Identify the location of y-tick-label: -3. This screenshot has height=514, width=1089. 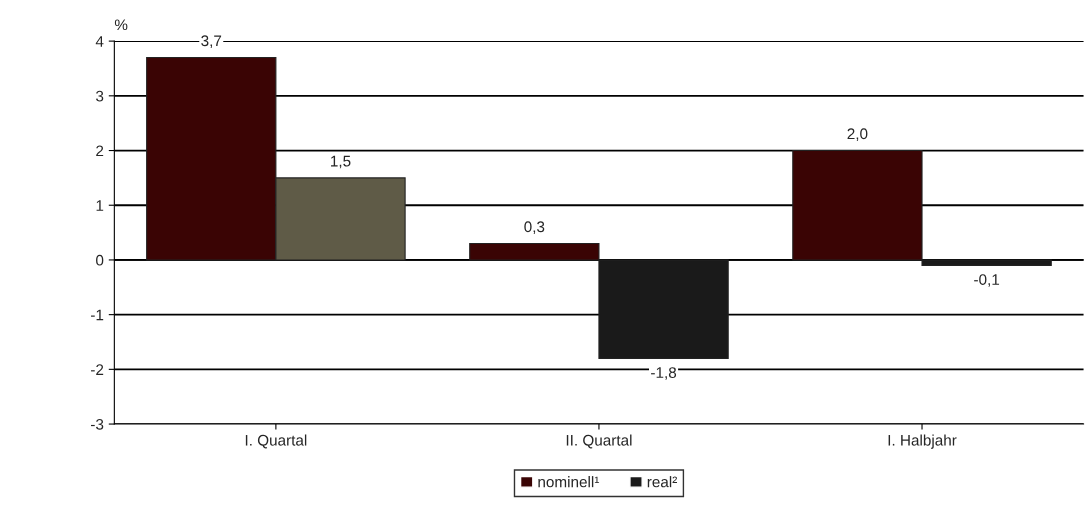
(97, 424).